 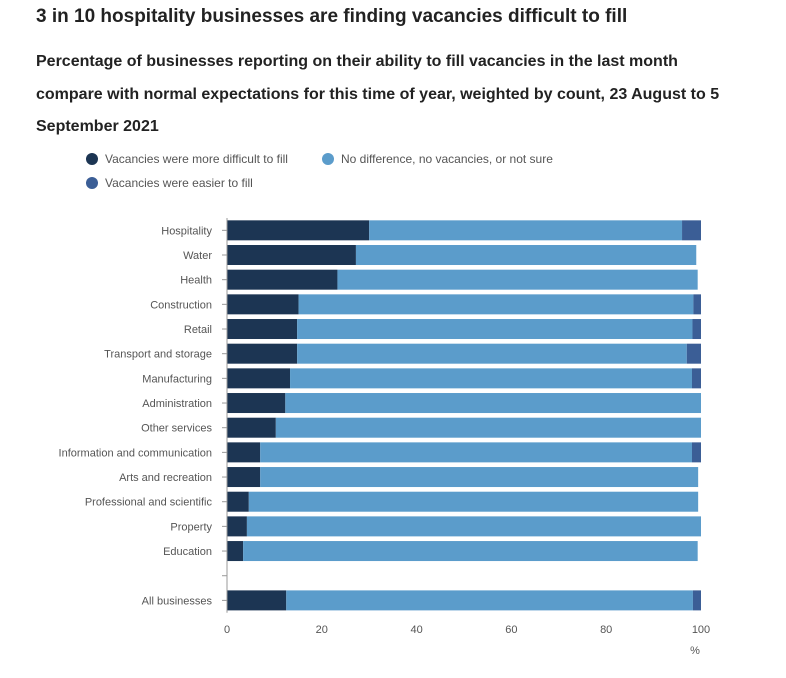 I want to click on bar-administration-no-difference-no-vacancies-or-not-sure, so click(x=493, y=403).